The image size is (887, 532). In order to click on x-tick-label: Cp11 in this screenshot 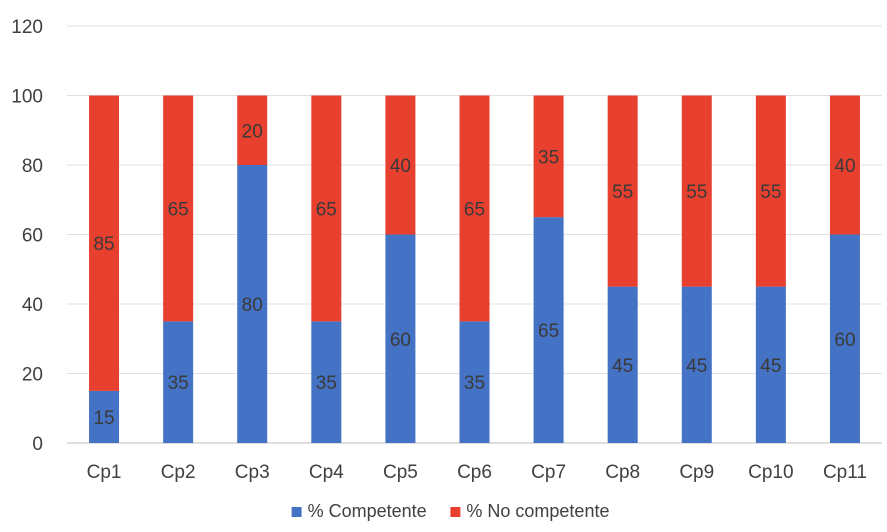, I will do `click(845, 472)`.